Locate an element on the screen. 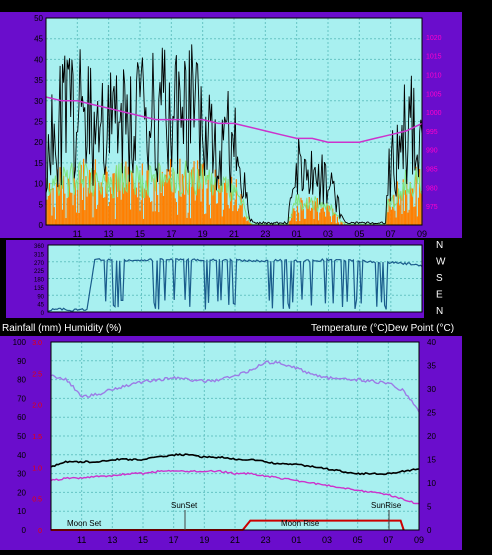 The height and width of the screenshot is (555, 492). temperature-y-tick: 30 is located at coordinates (431, 389).